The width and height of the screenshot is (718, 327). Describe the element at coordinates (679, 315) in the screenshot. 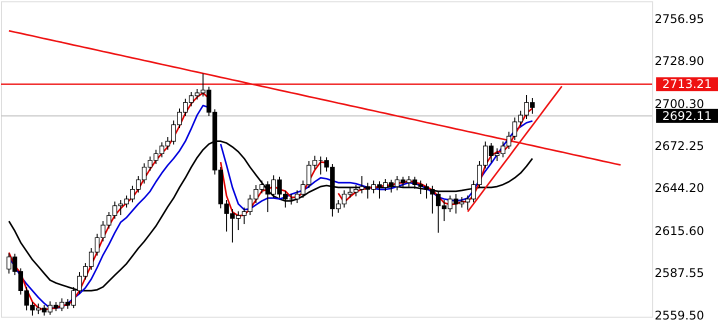

I see `y-tick-label: 2559.50` at that location.